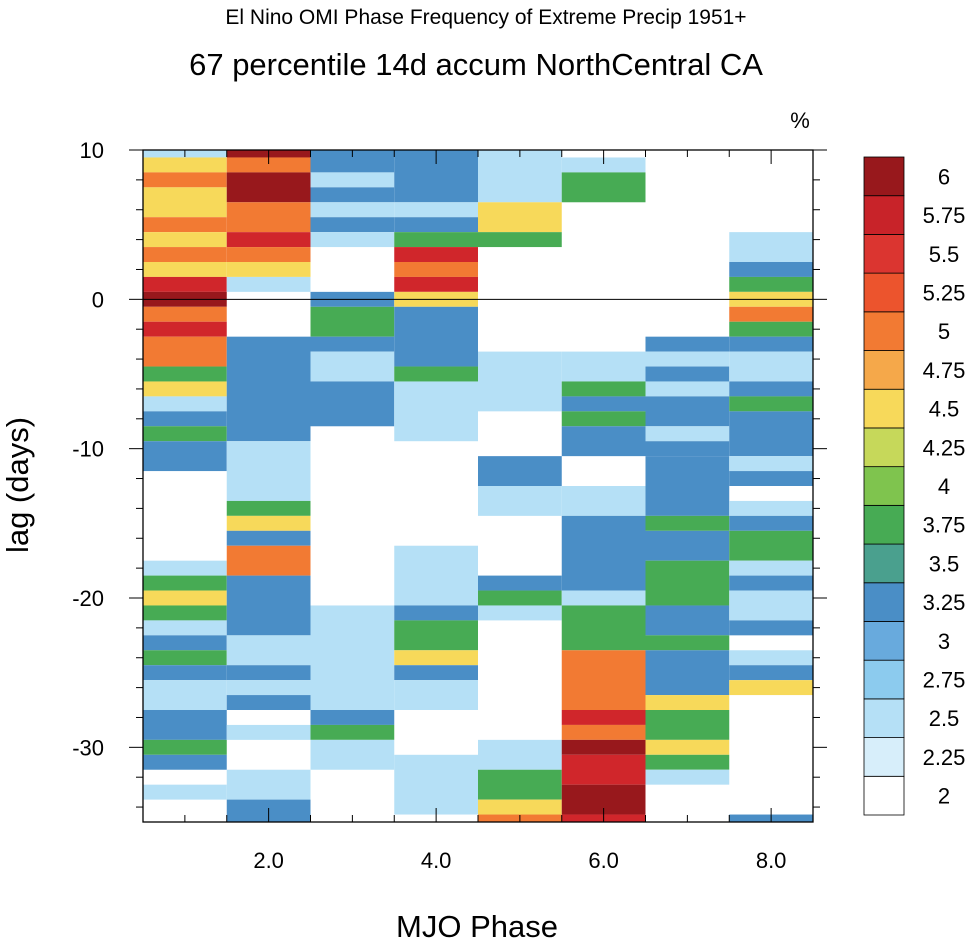 The height and width of the screenshot is (941, 973). Describe the element at coordinates (603, 860) in the screenshot. I see `x-tick-label: 6.0` at that location.